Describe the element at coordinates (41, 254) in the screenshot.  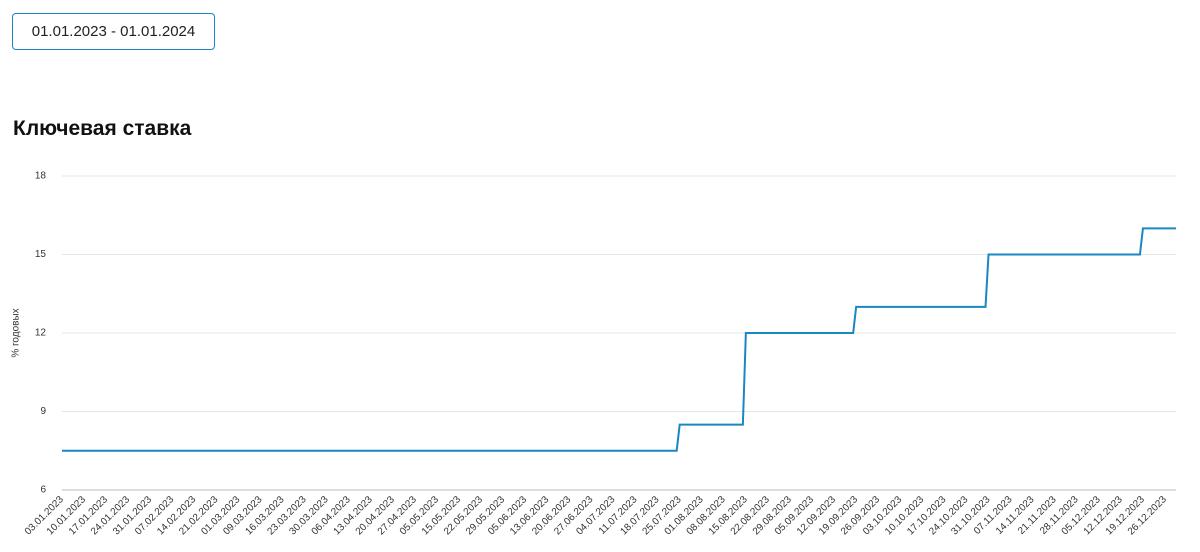
I see `y-tick-label: 15` at that location.